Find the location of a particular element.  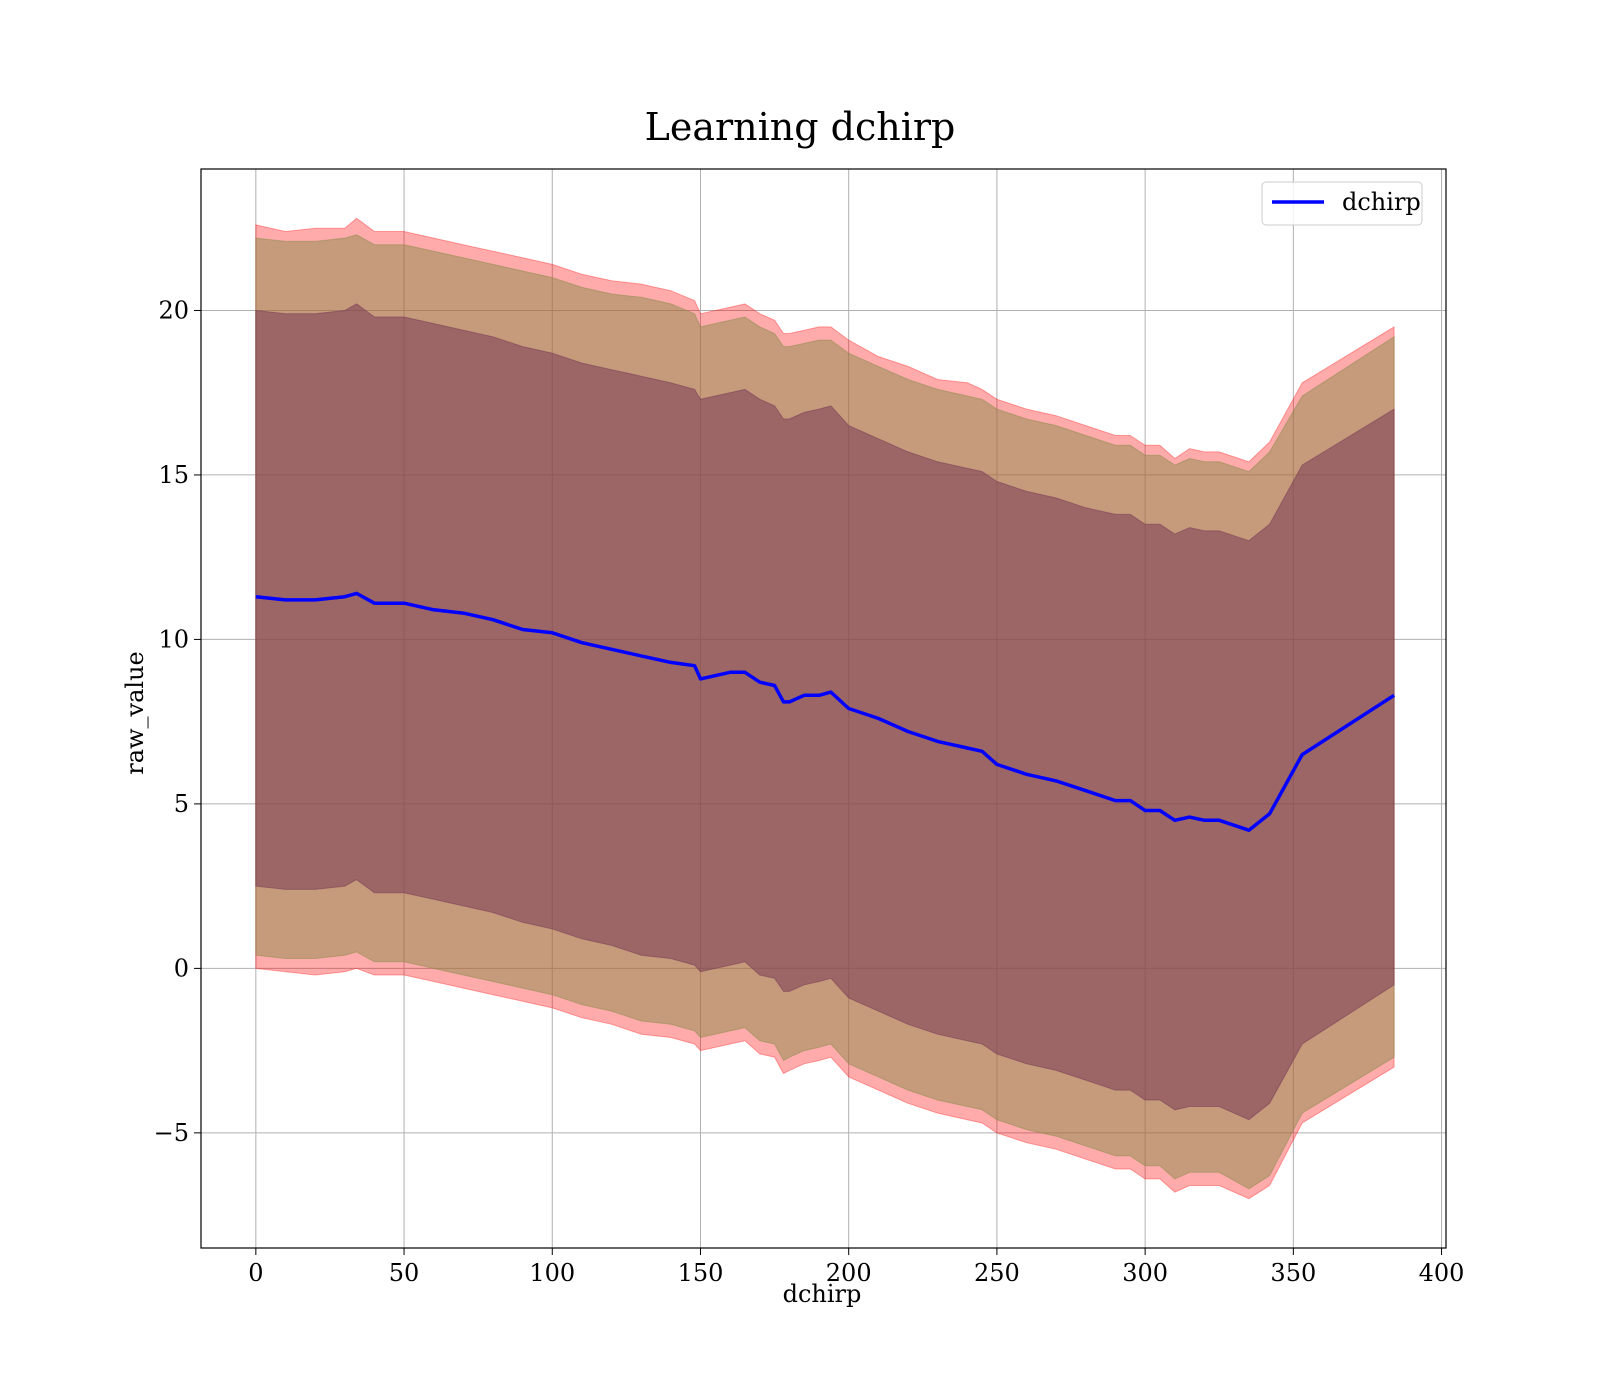

x-tick-label: 250 is located at coordinates (997, 1273).